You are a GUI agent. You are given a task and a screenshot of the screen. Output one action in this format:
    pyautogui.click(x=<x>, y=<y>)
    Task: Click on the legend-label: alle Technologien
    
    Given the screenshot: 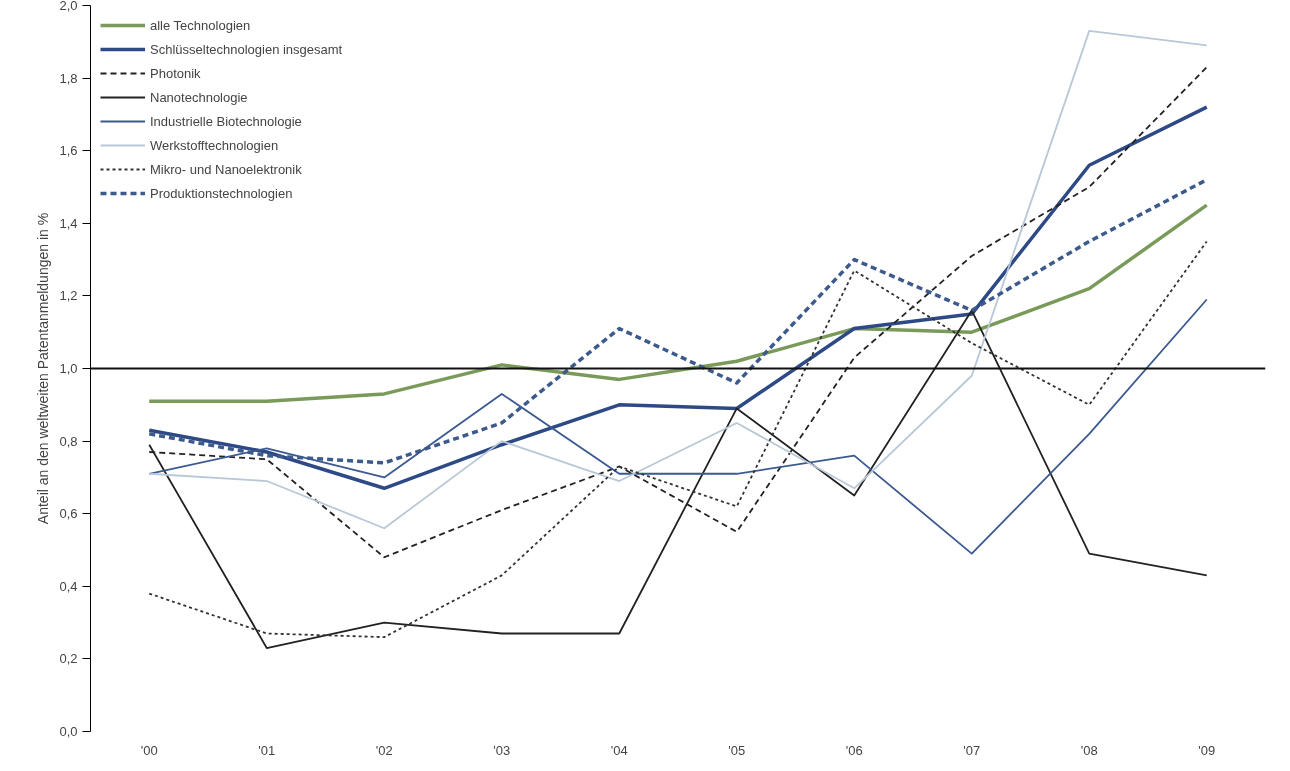 What is the action you would take?
    pyautogui.click(x=200, y=25)
    